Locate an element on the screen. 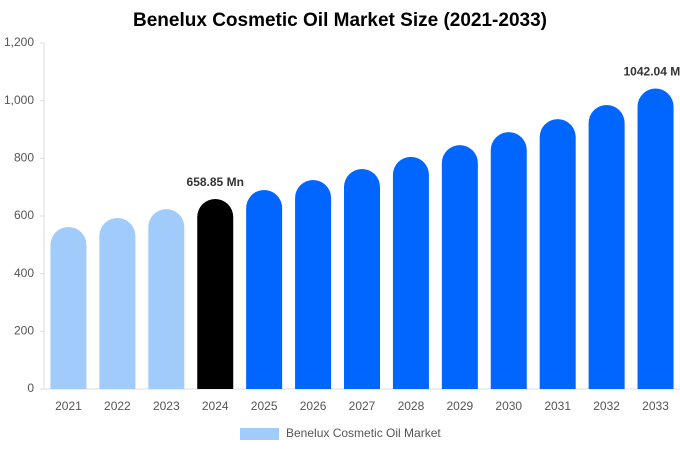 The image size is (680, 455). x-tick-label: 2022 is located at coordinates (117, 406).